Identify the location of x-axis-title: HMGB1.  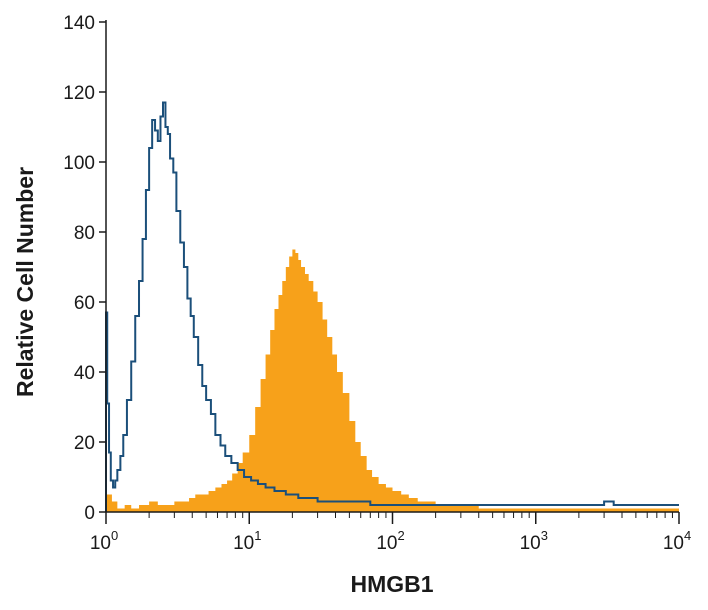
(391, 584).